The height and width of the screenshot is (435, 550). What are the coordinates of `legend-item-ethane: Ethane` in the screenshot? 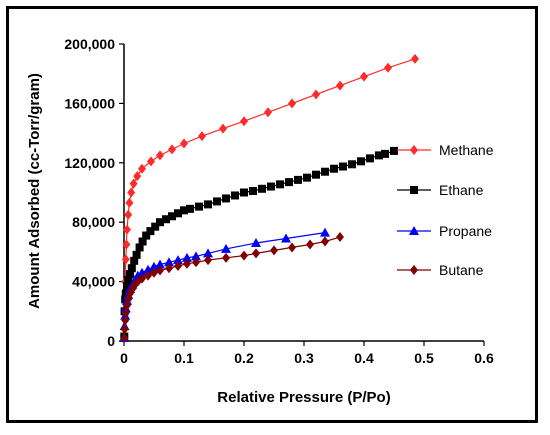 It's located at (440, 190).